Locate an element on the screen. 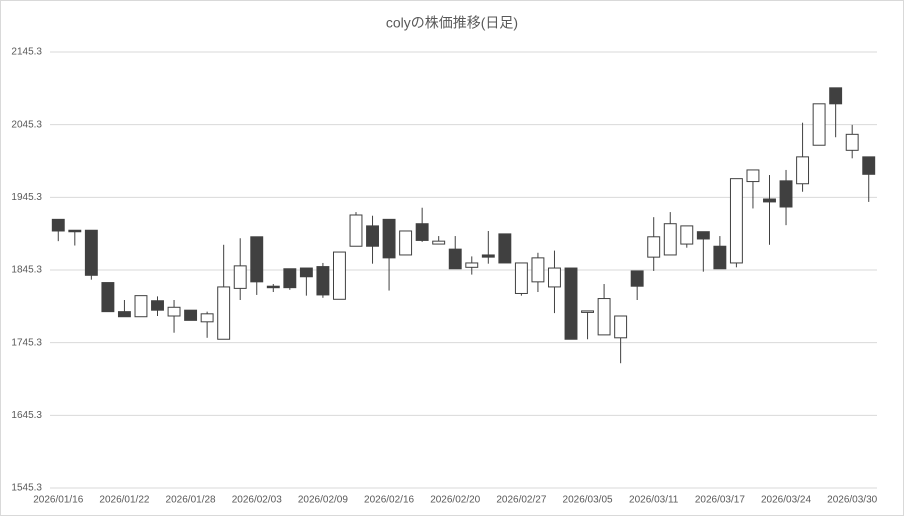 Image resolution: width=904 pixels, height=521 pixels. chart-title: colyの株価推移(日足) is located at coordinates (452, 23).